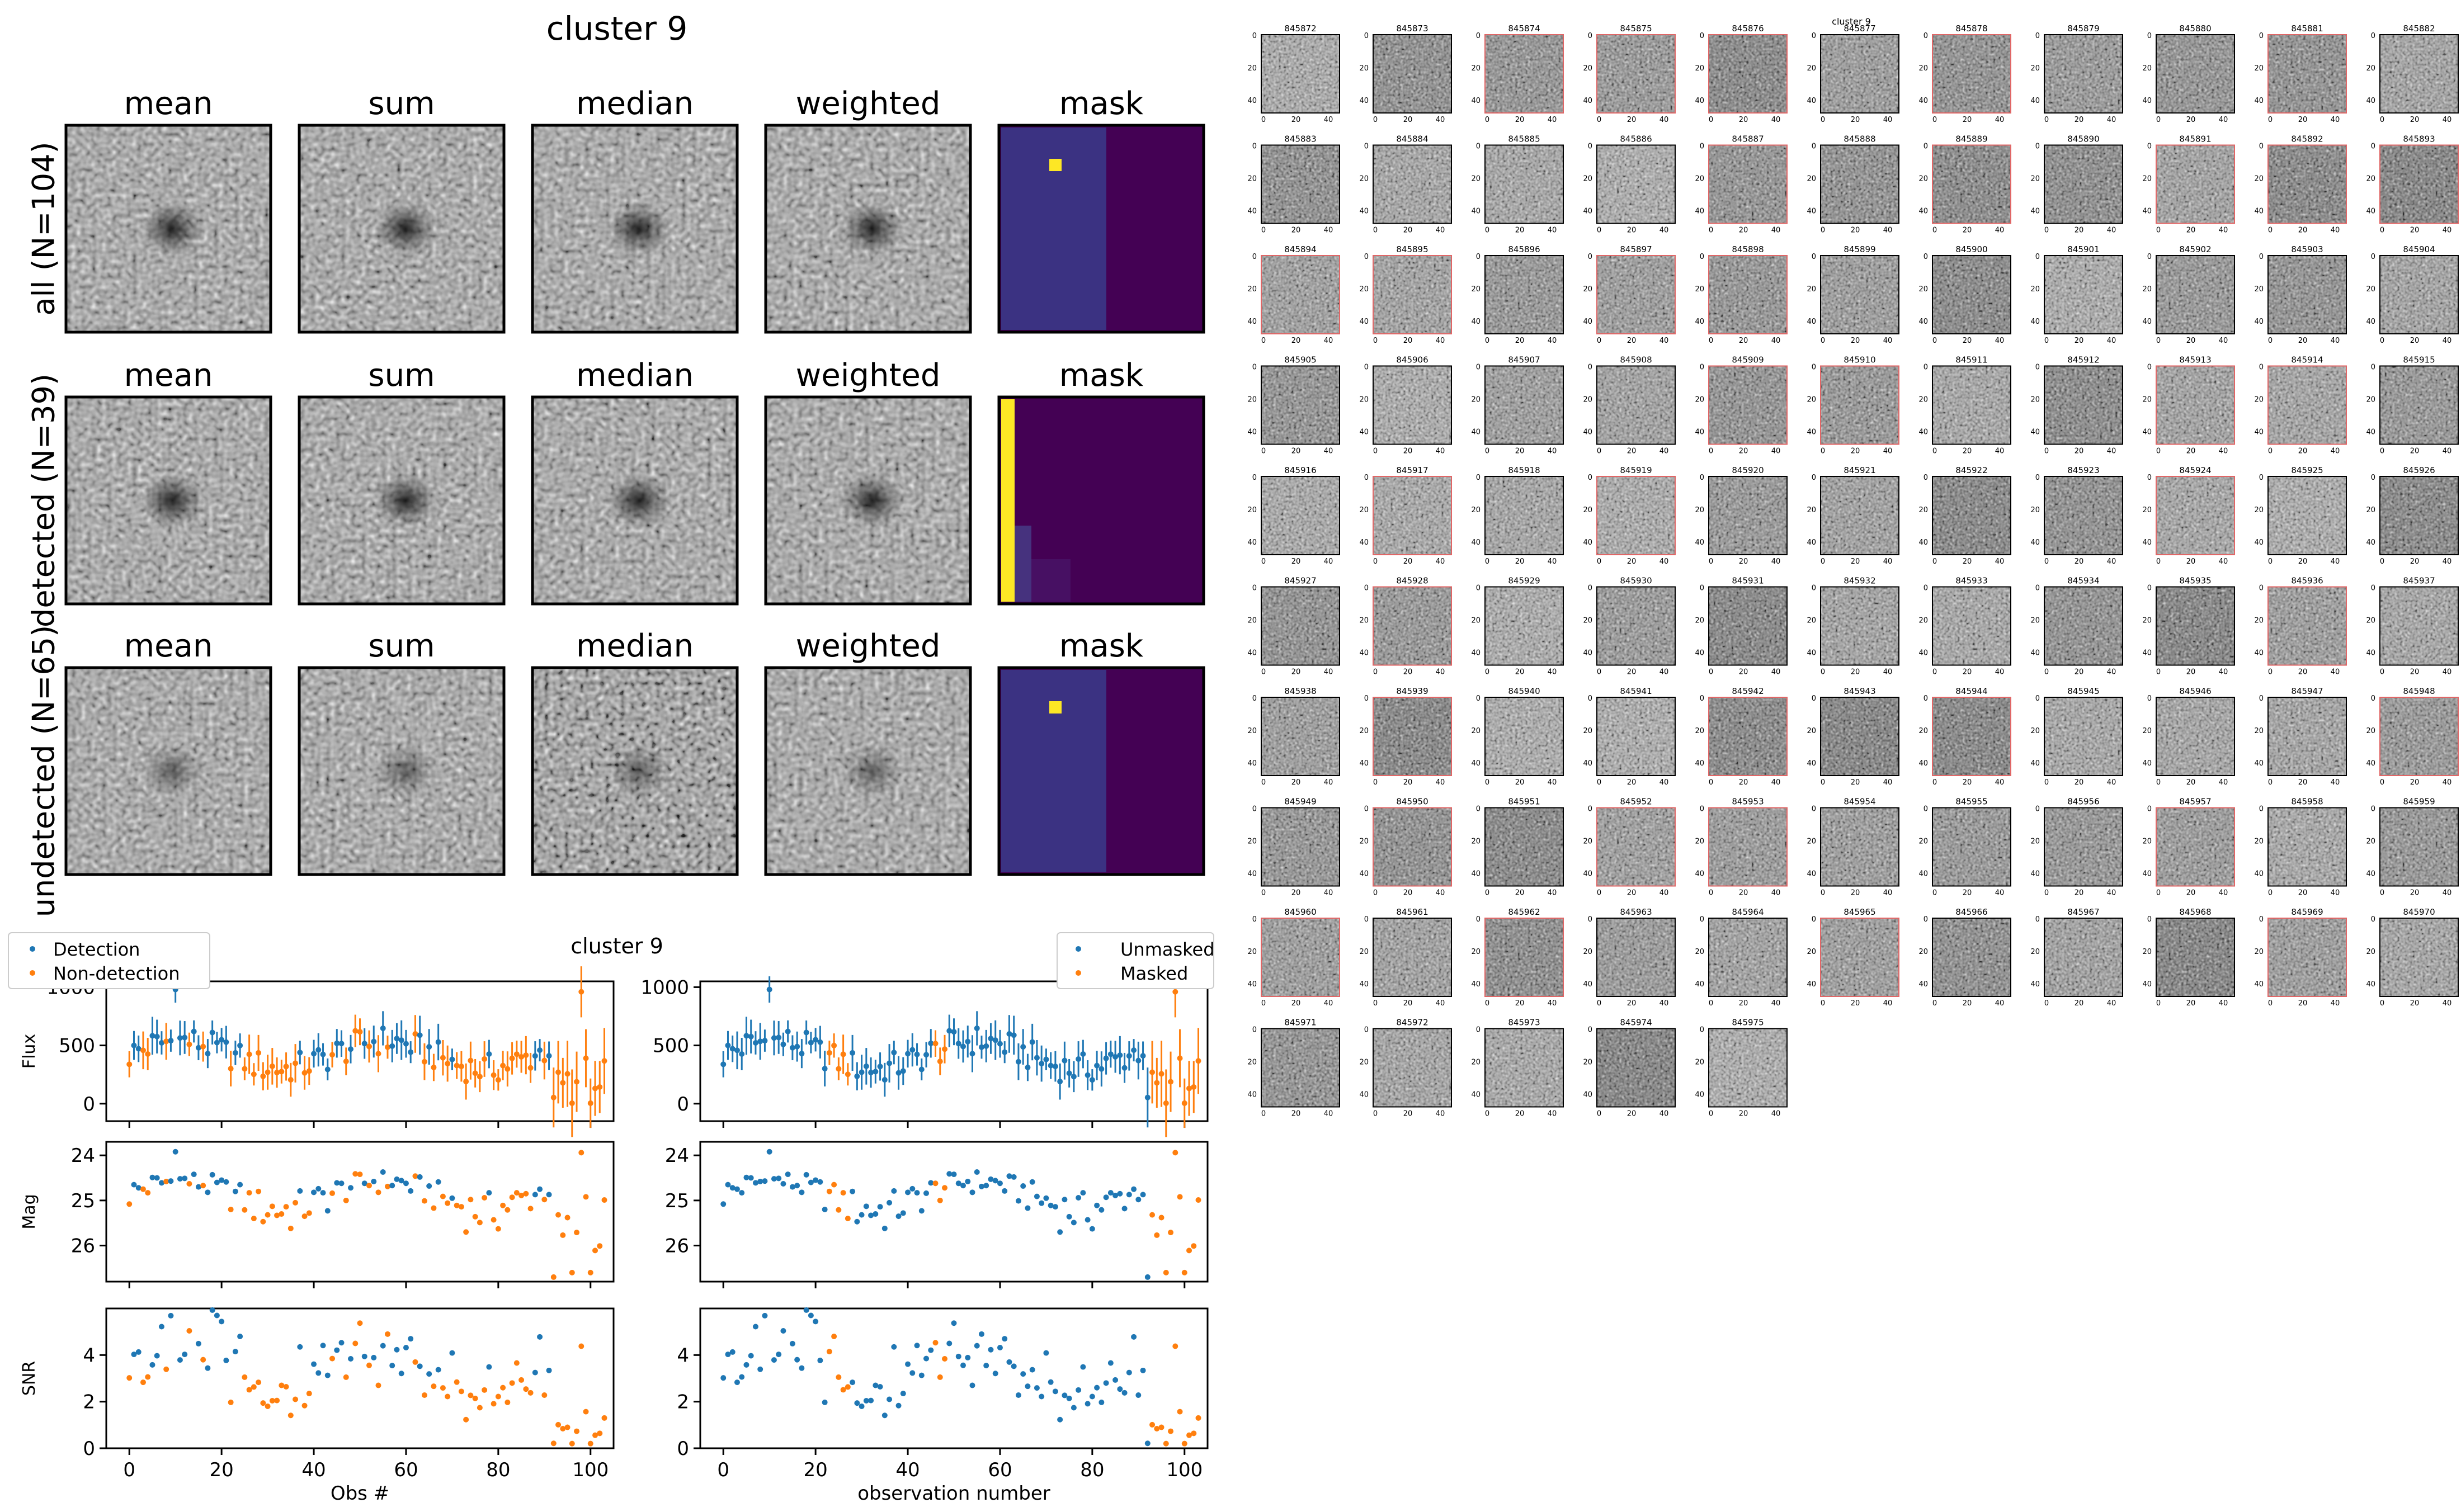 This screenshot has width=2461, height=1512. I want to click on plot-frame, so click(360, 1212).